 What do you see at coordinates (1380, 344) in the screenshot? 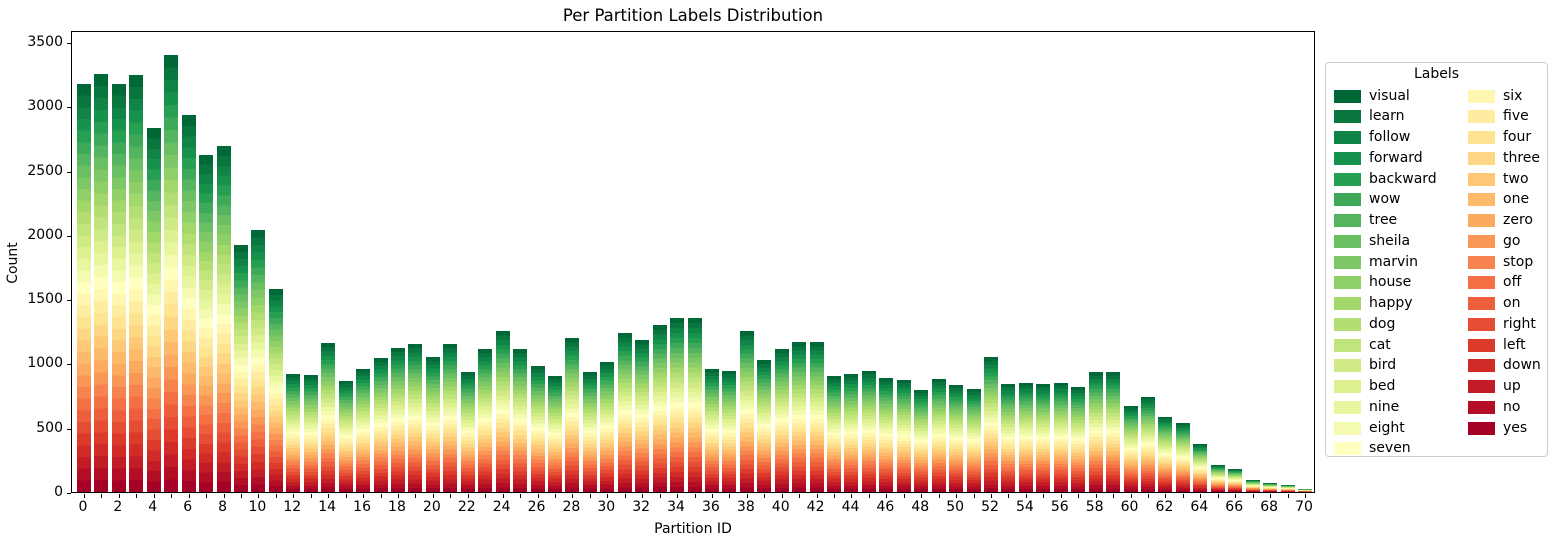
I see `legend-label-cat: cat` at bounding box center [1380, 344].